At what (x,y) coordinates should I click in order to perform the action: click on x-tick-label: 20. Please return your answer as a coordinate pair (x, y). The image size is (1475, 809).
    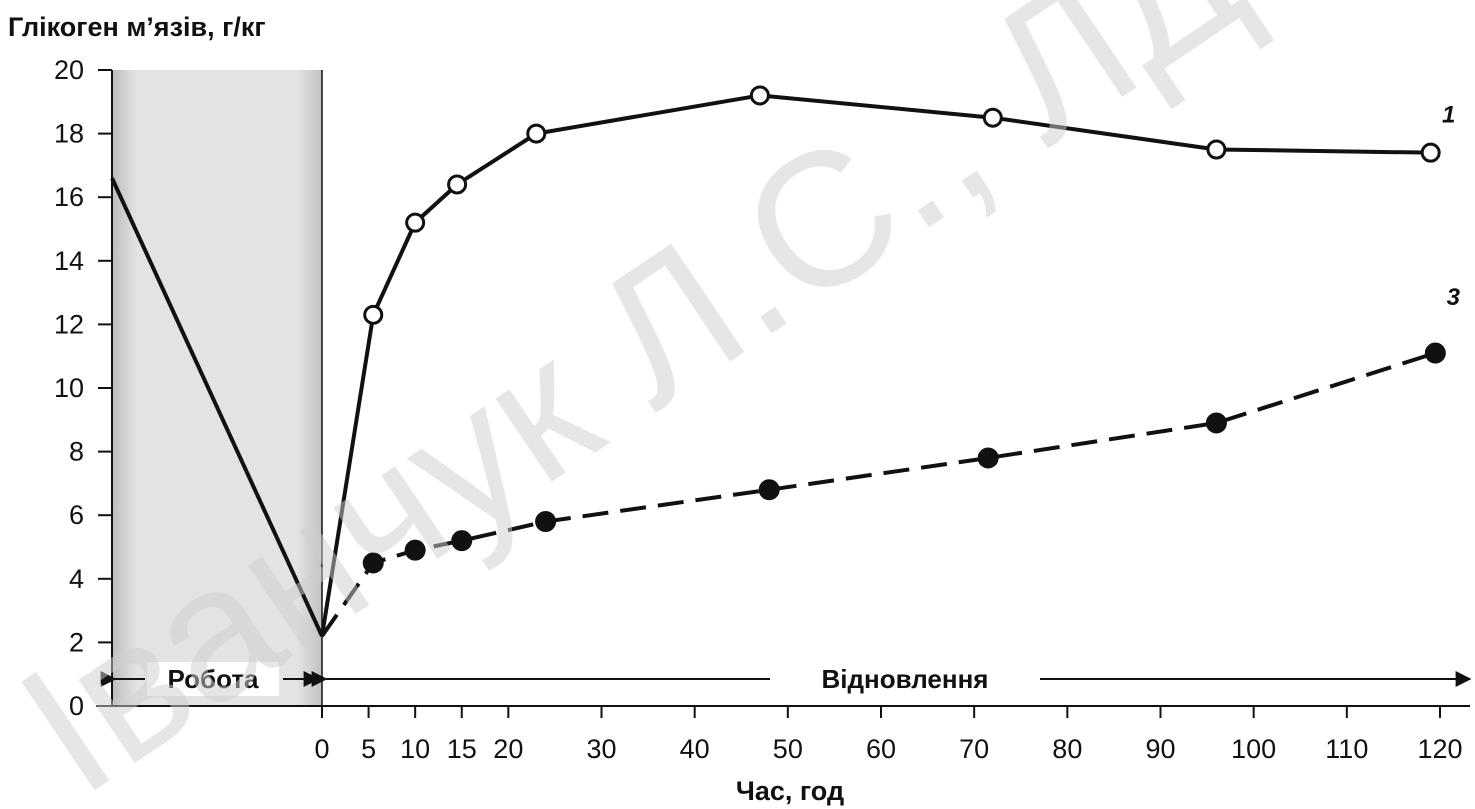
    Looking at the image, I should click on (508, 749).